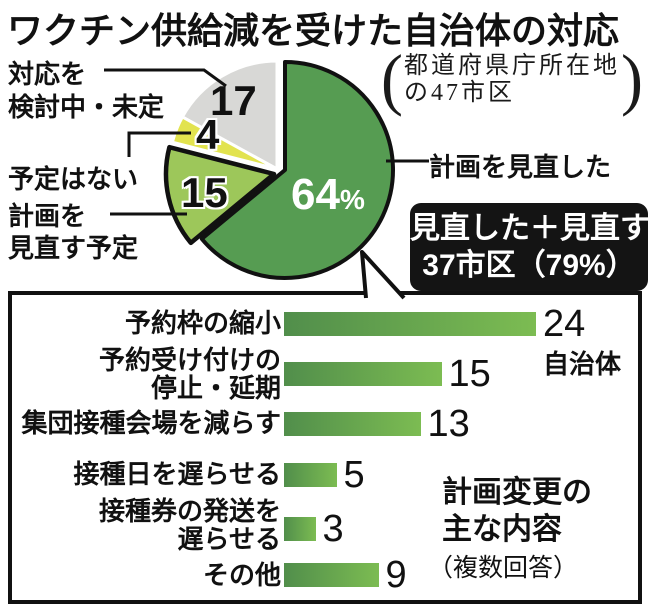 The height and width of the screenshot is (613, 650). What do you see at coordinates (396, 575) in the screenshot?
I see `bar-value-5: 9` at bounding box center [396, 575].